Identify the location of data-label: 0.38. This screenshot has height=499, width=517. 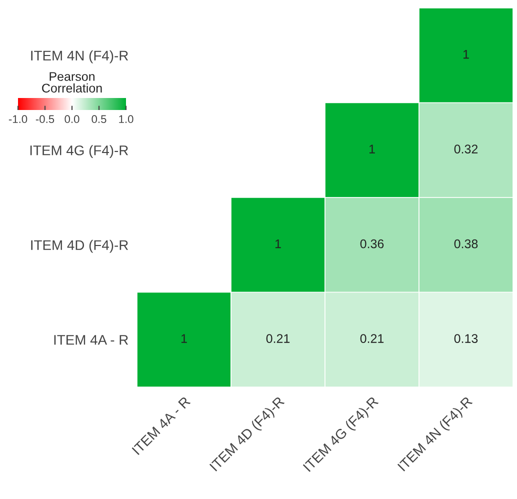
(466, 243).